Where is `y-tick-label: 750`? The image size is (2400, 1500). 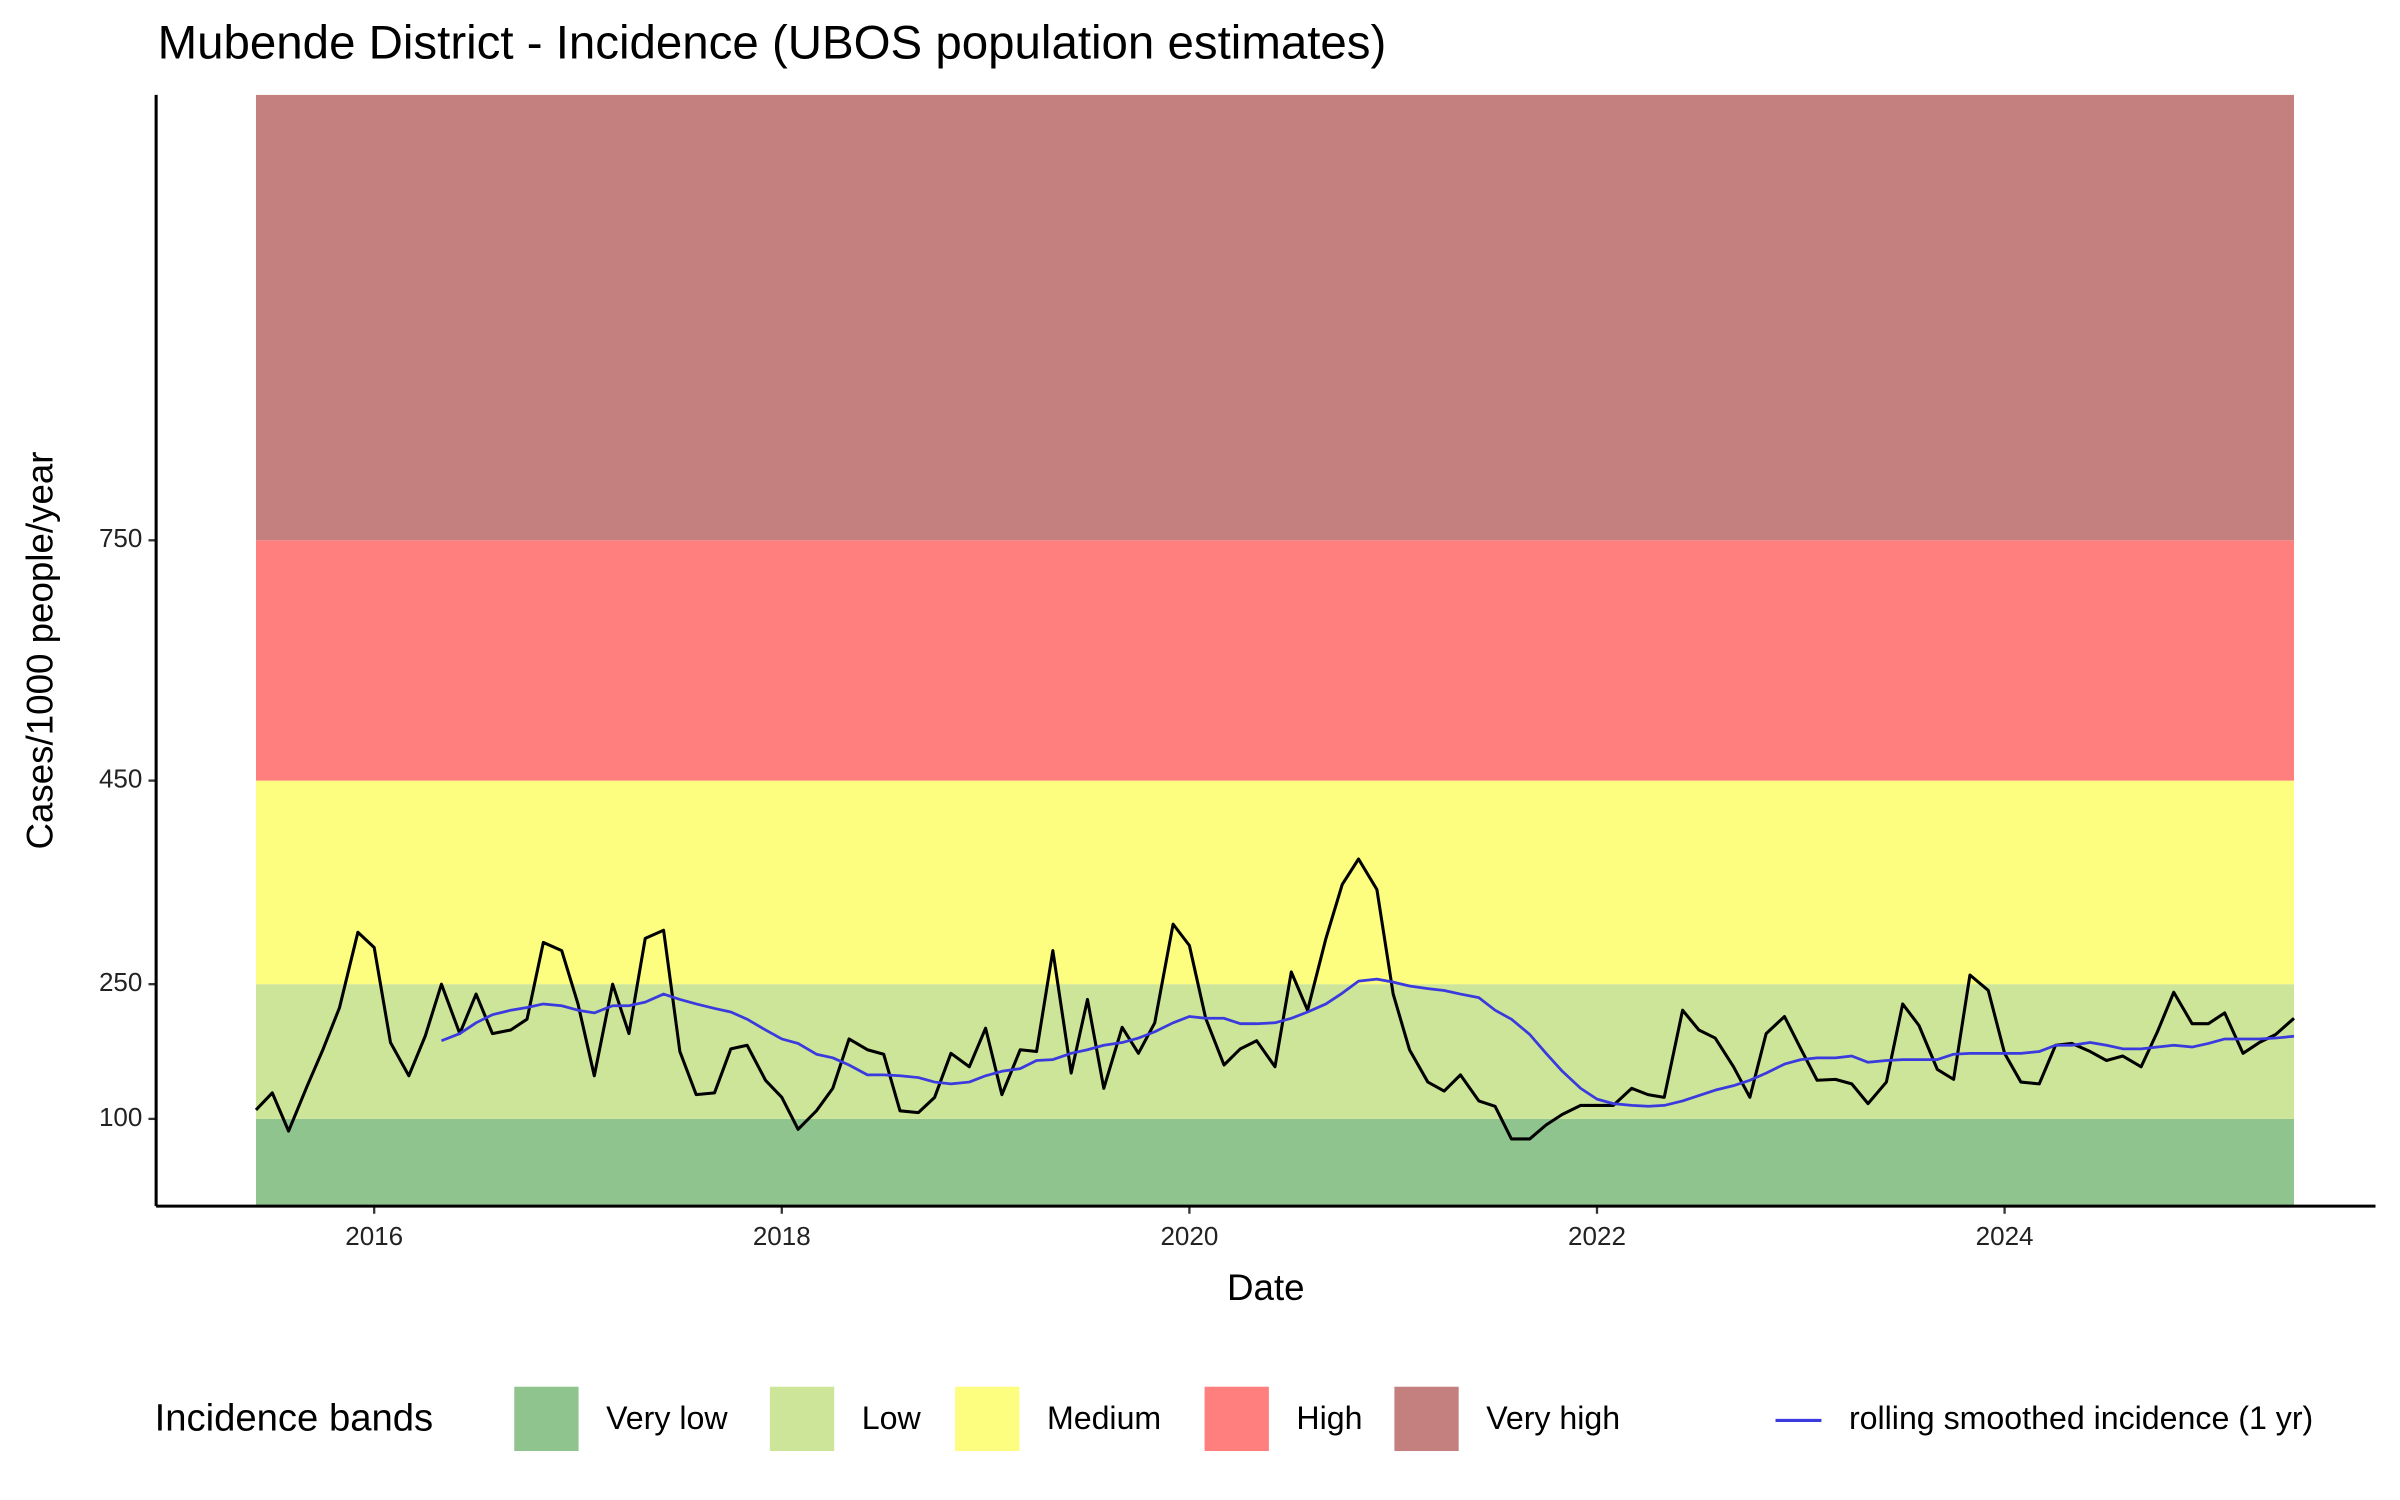
y-tick-label: 750 is located at coordinates (120, 538).